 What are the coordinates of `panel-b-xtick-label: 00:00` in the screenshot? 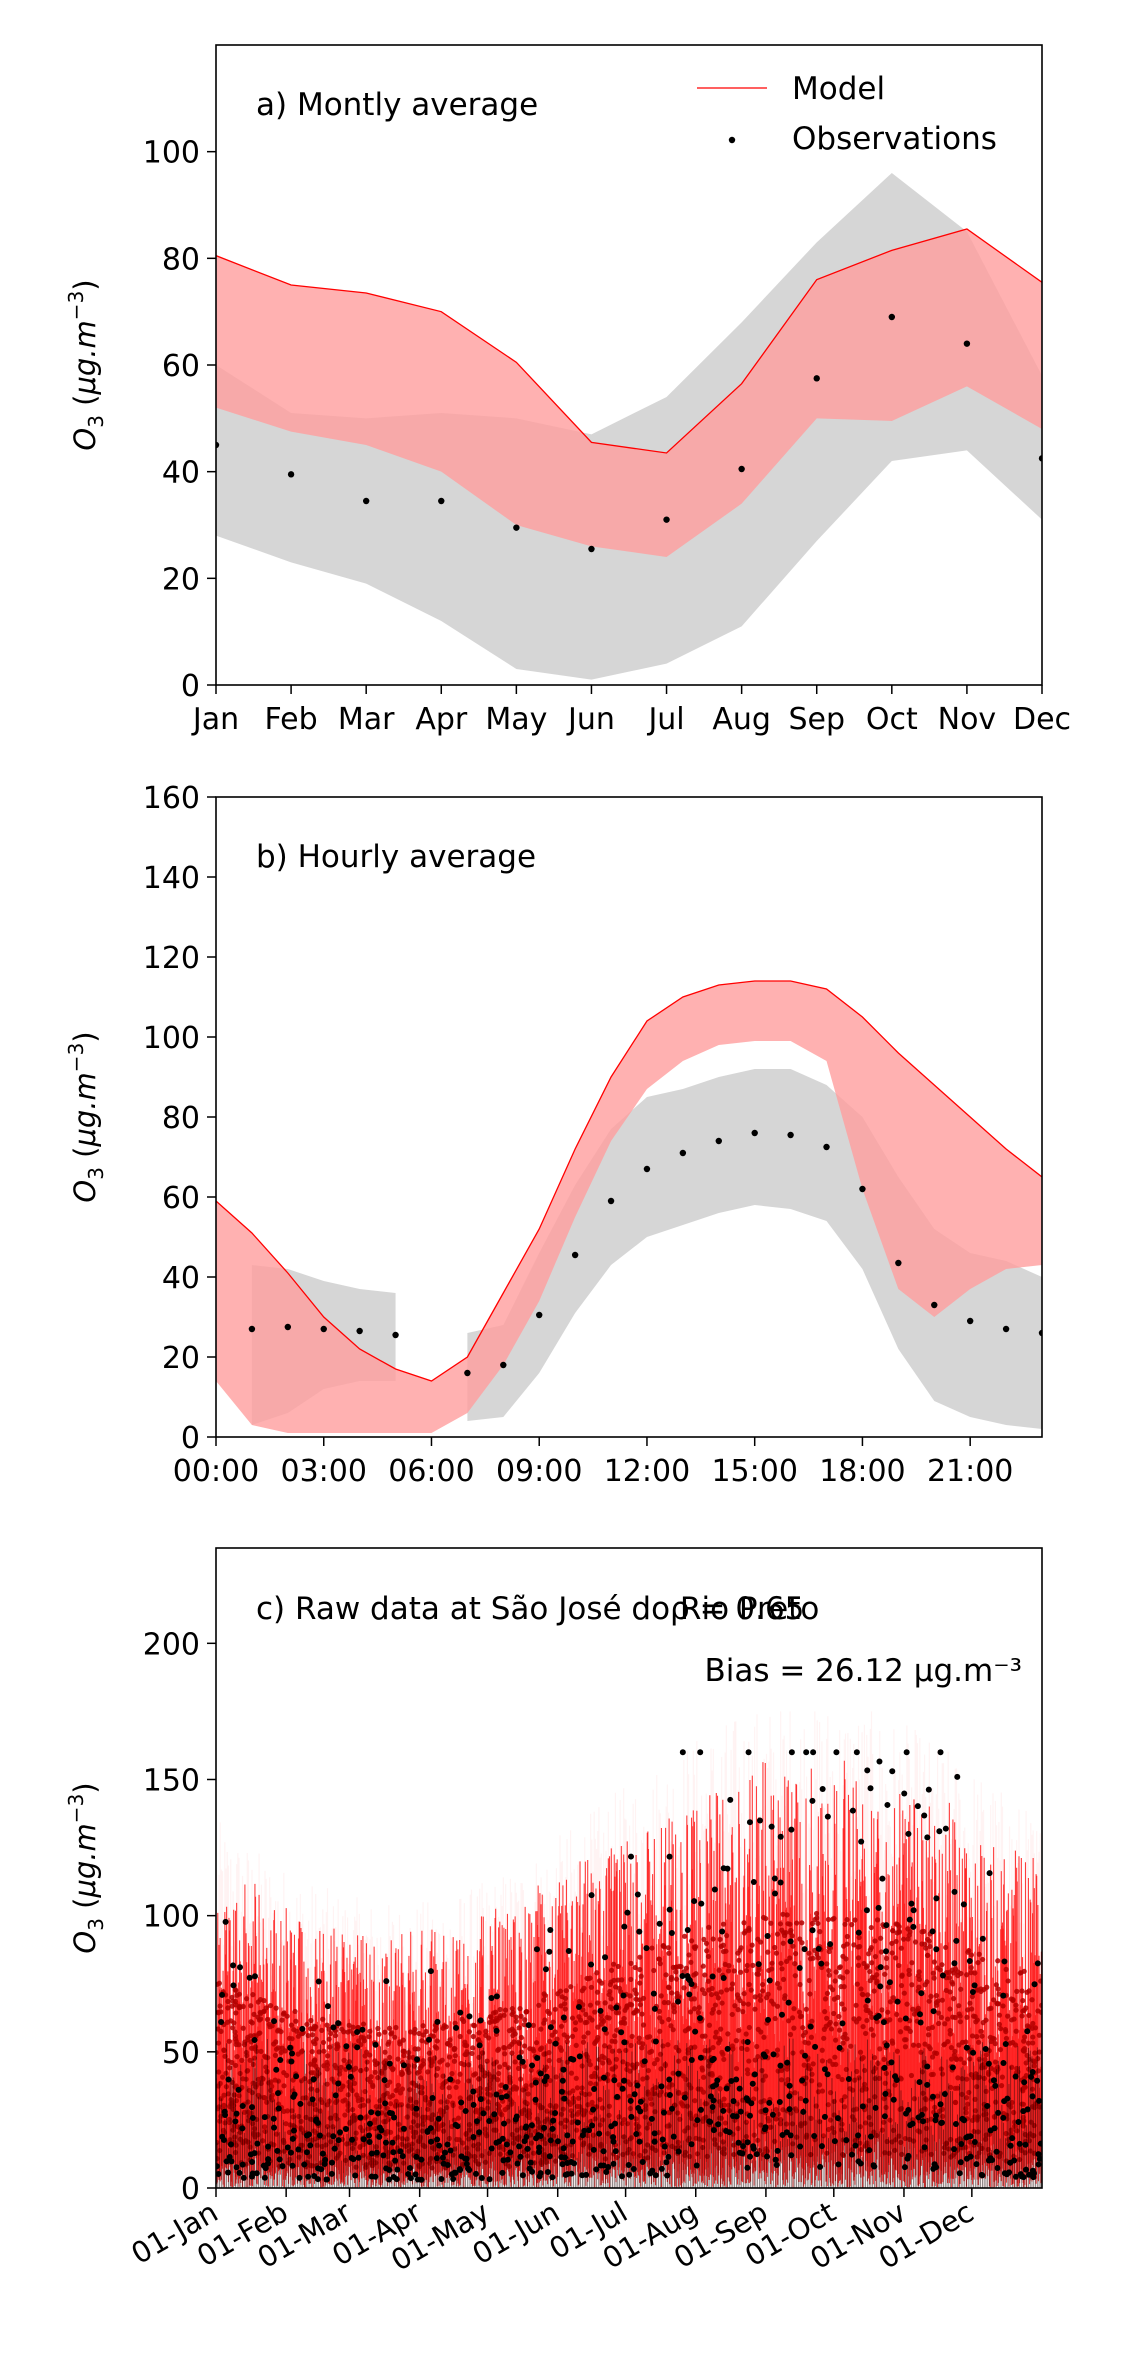 It's located at (216, 1471).